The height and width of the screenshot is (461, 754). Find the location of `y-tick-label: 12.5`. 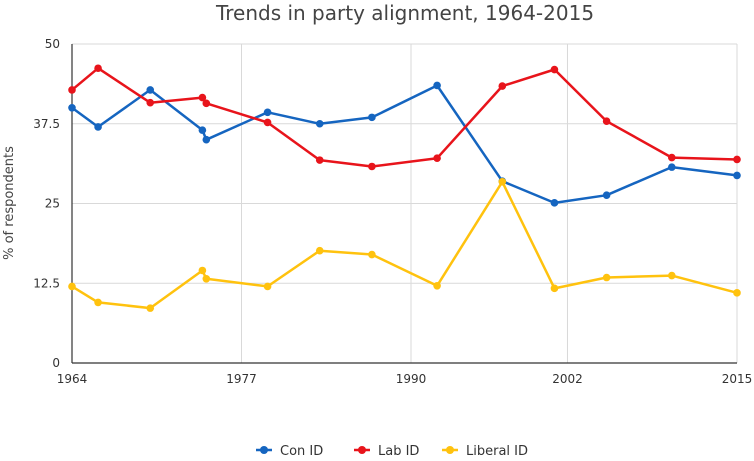

y-tick-label: 12.5 is located at coordinates (46, 283).